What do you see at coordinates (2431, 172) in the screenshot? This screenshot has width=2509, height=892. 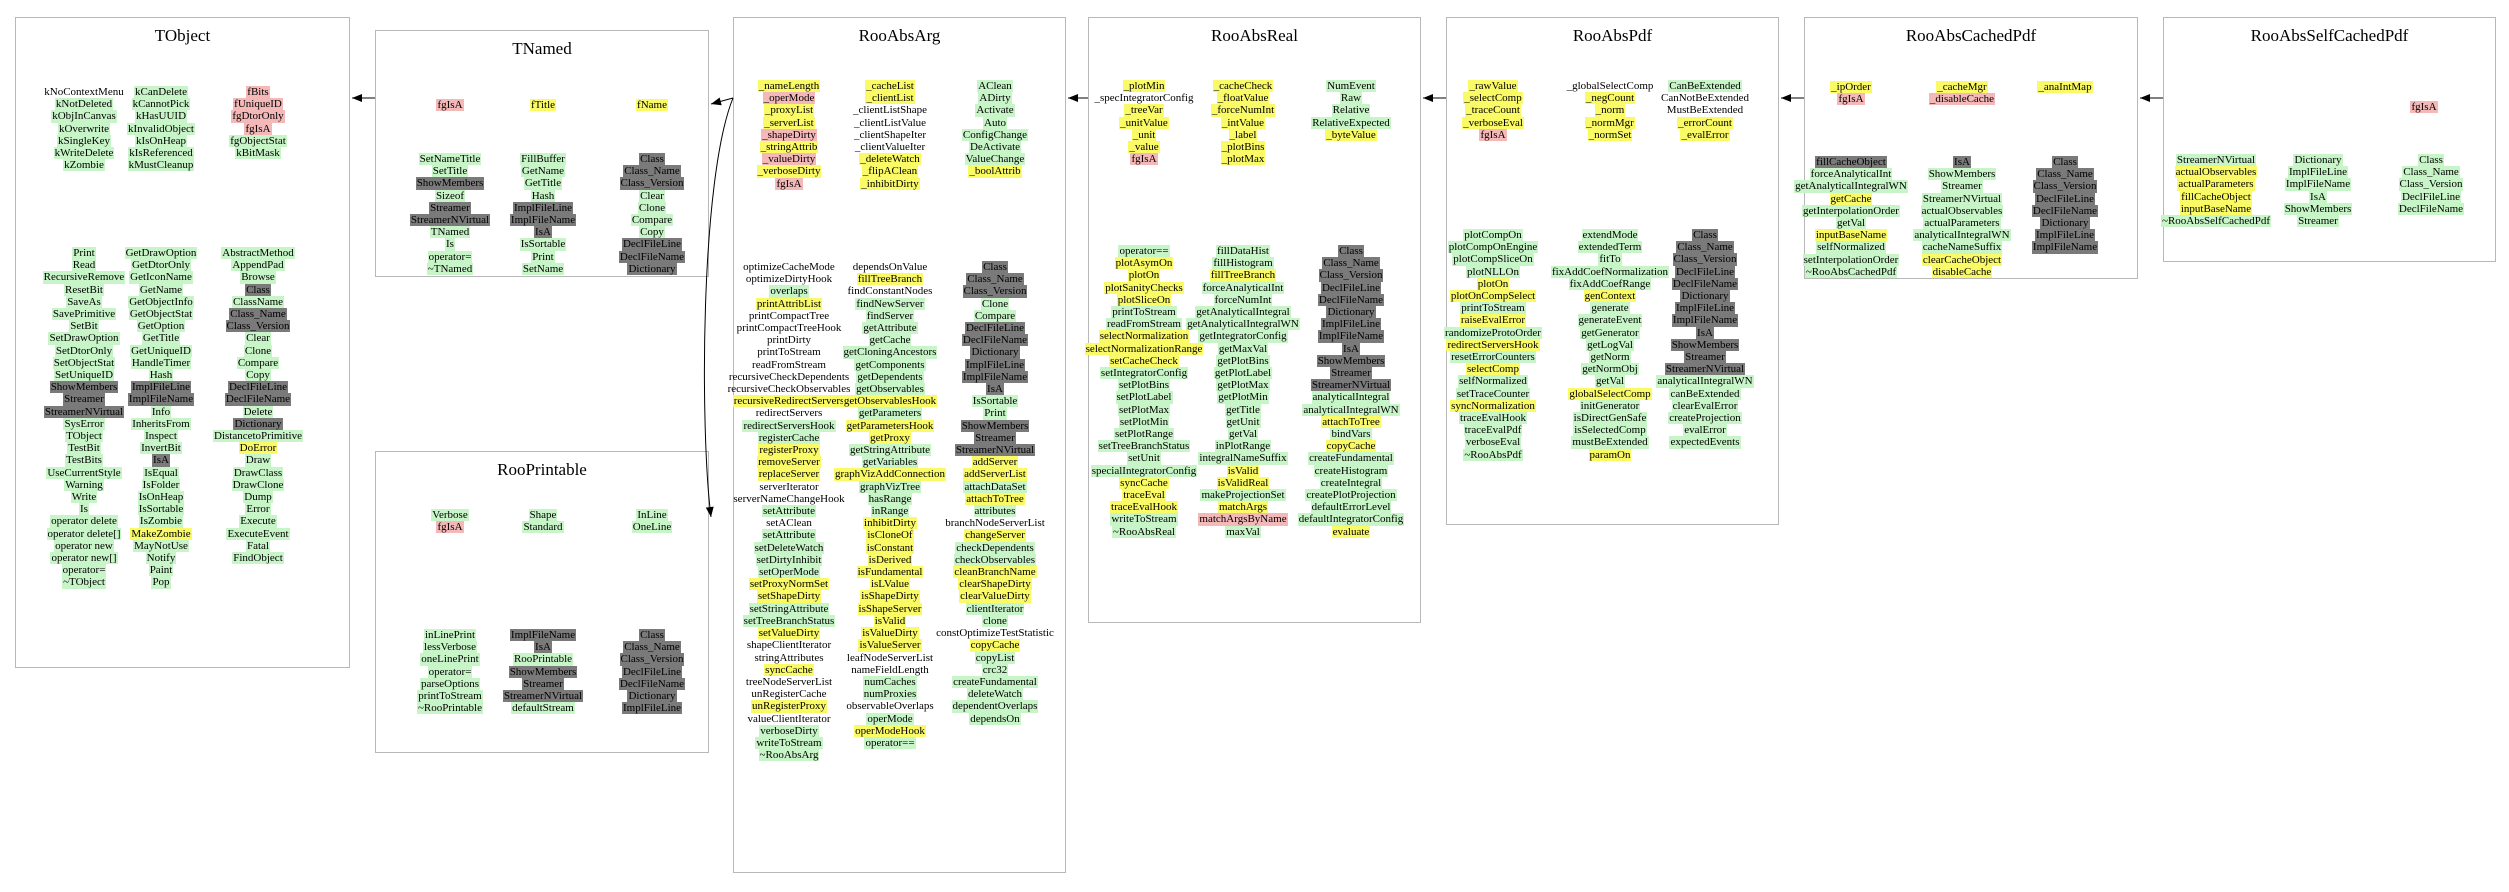 I see `method-entry: Class_Name` at bounding box center [2431, 172].